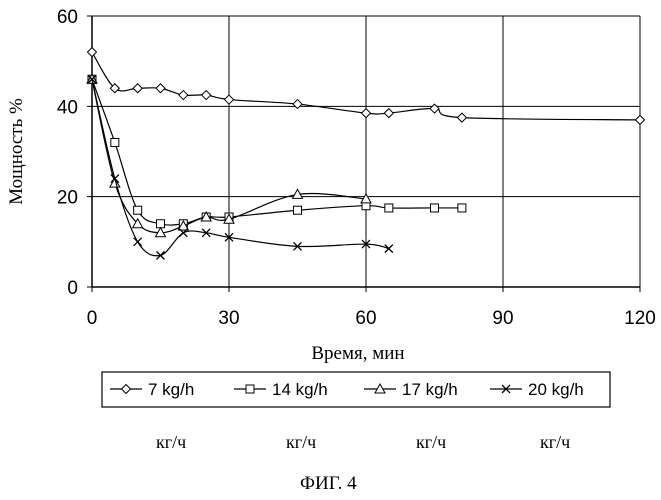 This screenshot has width=661, height=500. What do you see at coordinates (430, 389) in the screenshot?
I see `legend-label: 17 kg/h` at bounding box center [430, 389].